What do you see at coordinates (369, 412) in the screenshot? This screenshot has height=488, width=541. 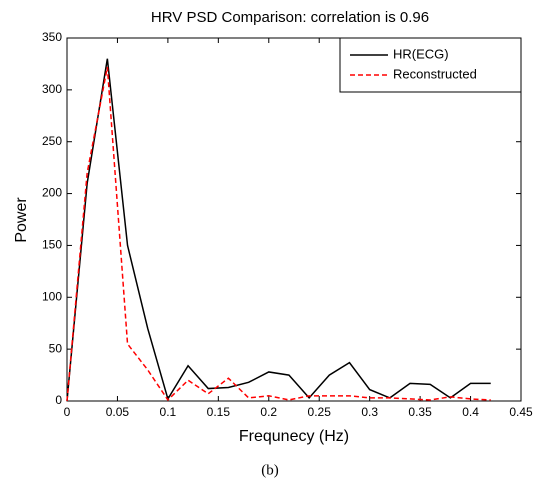 I see `x-tick-label: 0.3` at bounding box center [369, 412].